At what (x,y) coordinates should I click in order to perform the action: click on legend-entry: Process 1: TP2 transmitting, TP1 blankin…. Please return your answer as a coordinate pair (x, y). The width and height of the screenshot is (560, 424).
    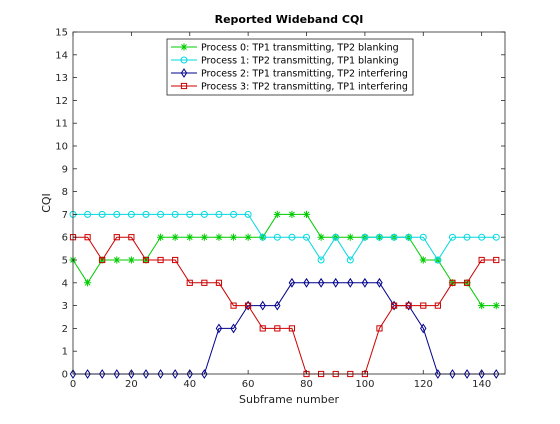
    Looking at the image, I should click on (300, 61).